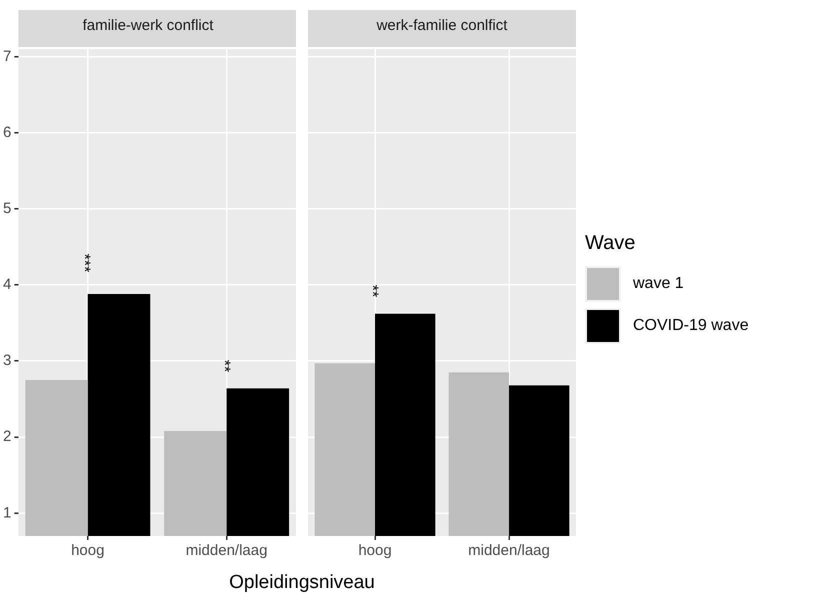 The width and height of the screenshot is (823, 600). What do you see at coordinates (7, 437) in the screenshot?
I see `y-tick-label: 2` at bounding box center [7, 437].